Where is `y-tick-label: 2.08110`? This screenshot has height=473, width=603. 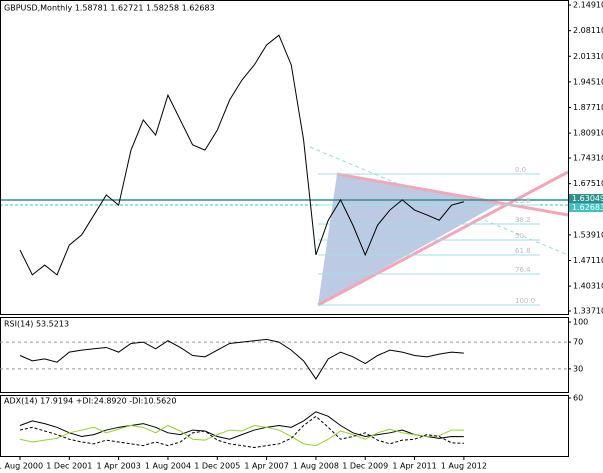
y-tick-label: 2.08110 is located at coordinates (588, 30).